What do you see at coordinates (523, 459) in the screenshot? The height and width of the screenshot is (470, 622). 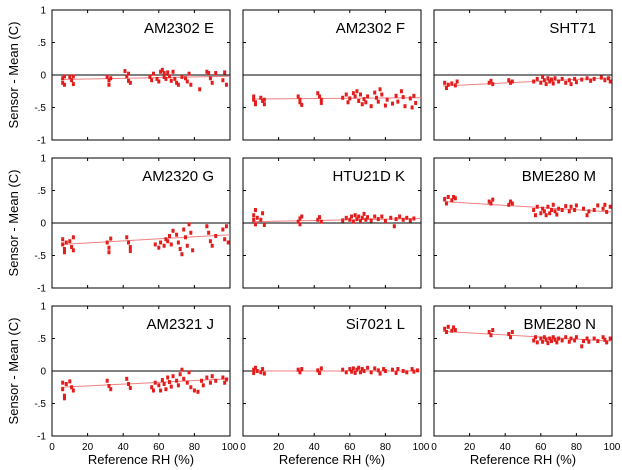 I see `x-axis-label: Reference RH (%)` at bounding box center [523, 459].